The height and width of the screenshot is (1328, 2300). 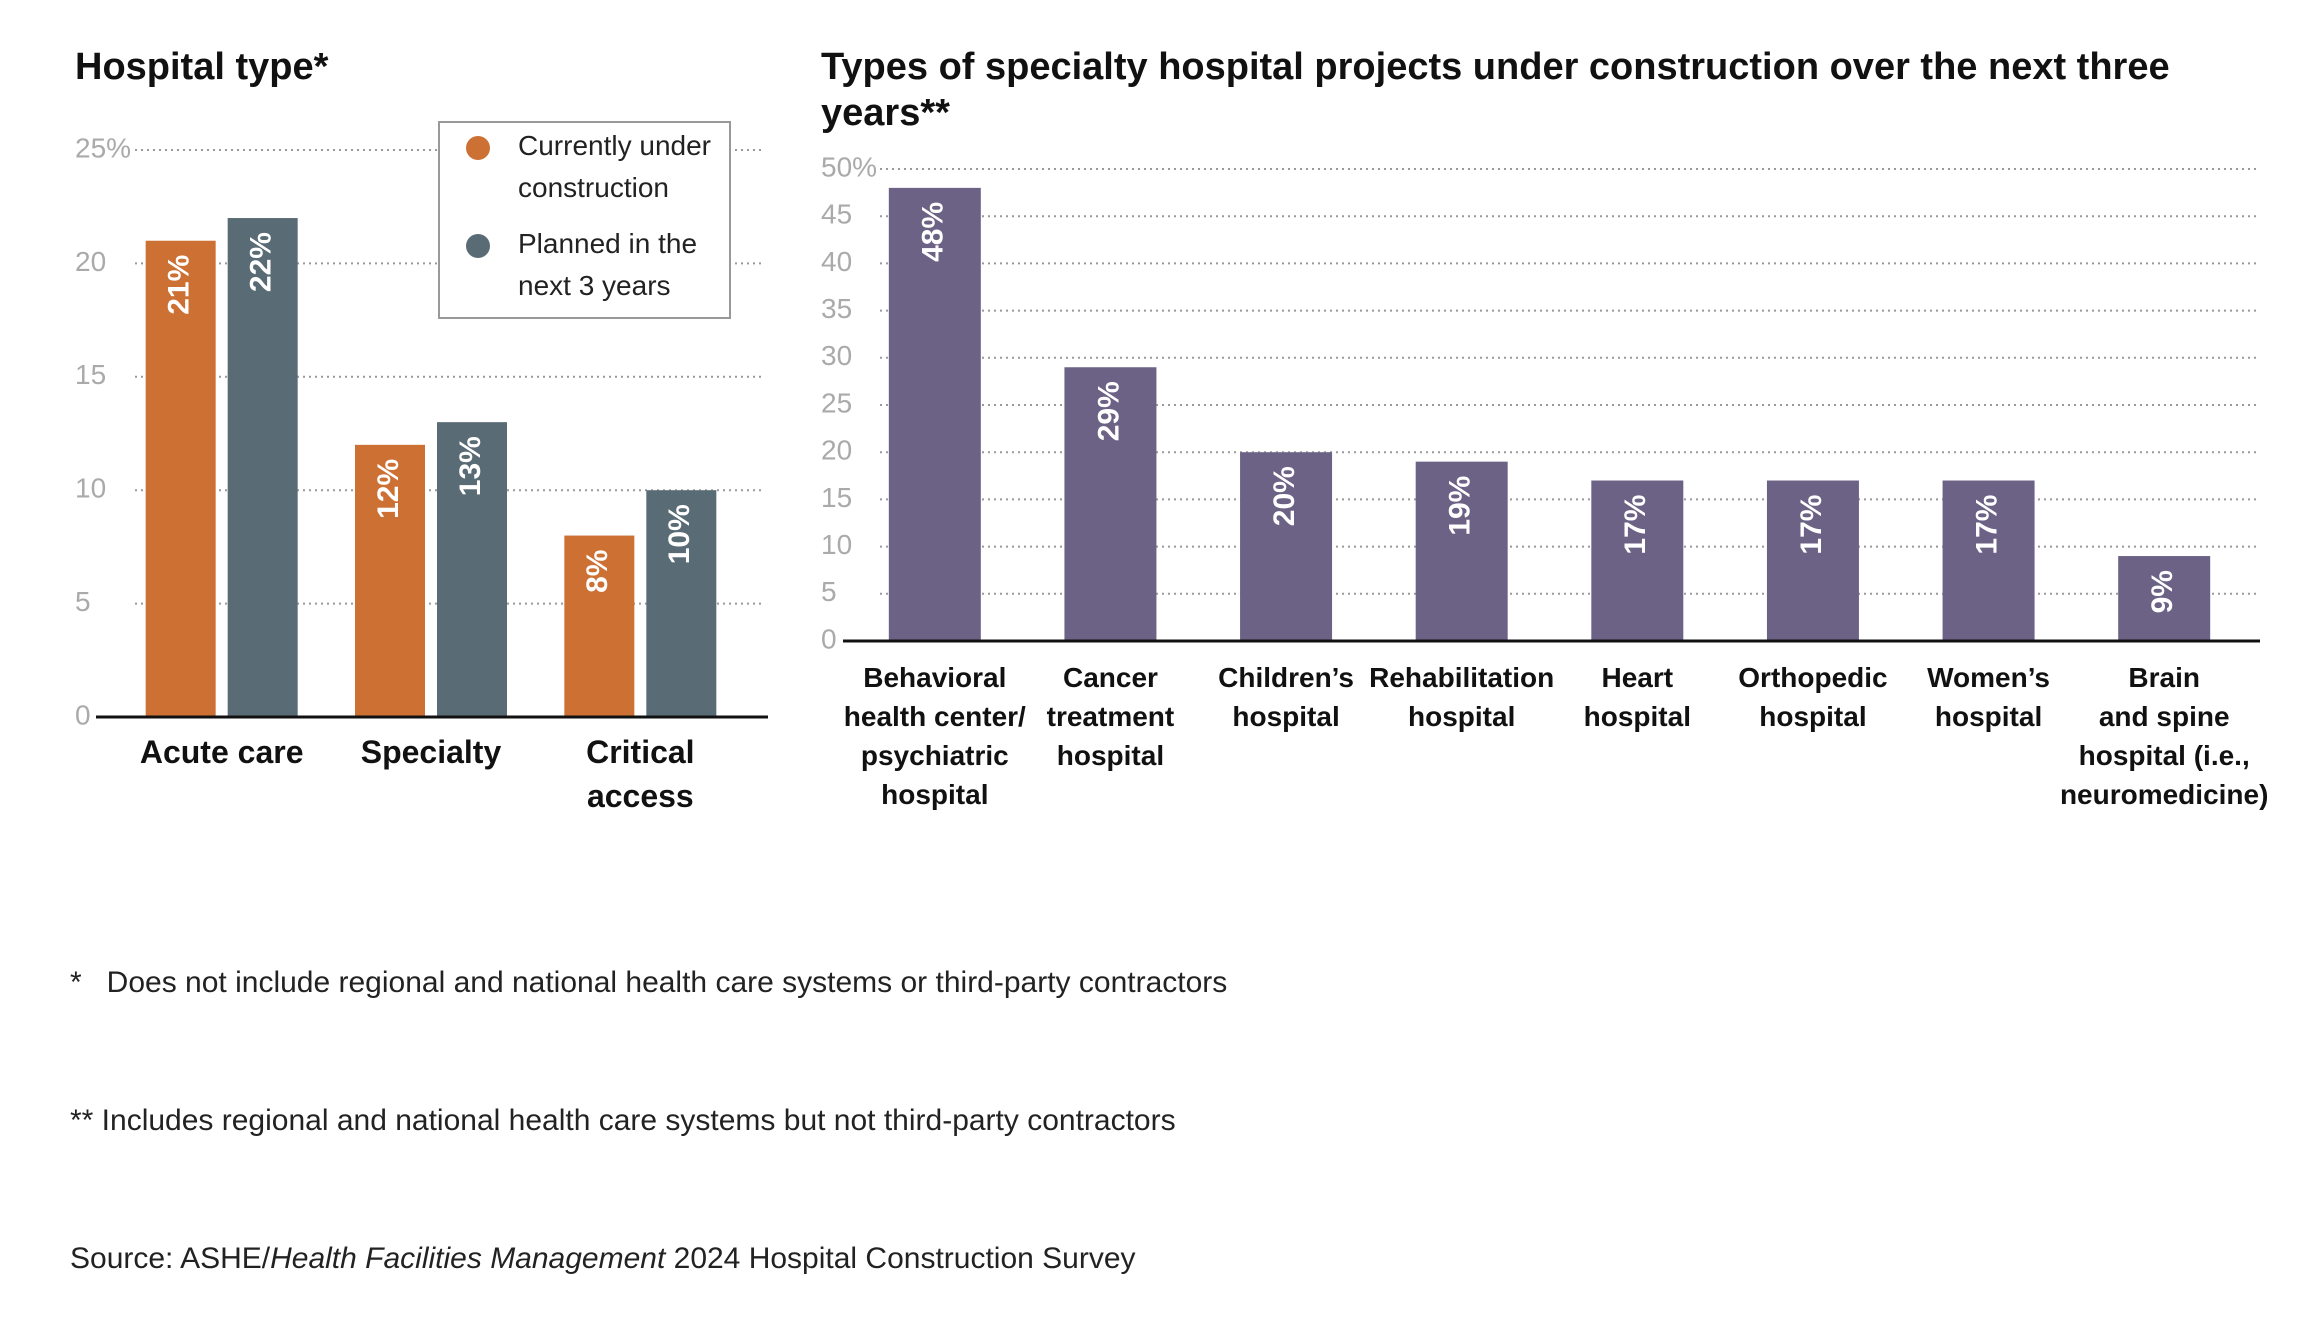 I want to click on x-tick-label: Specialty, so click(x=431, y=752).